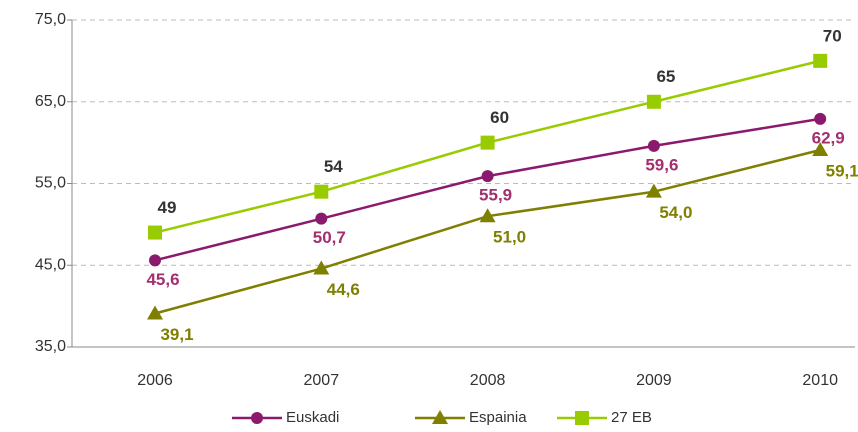  I want to click on y-tick-label: 65,0, so click(50, 101).